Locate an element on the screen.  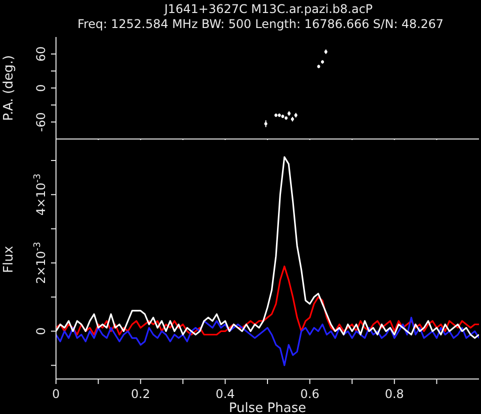
x-tick-label: 0.8 is located at coordinates (394, 394).